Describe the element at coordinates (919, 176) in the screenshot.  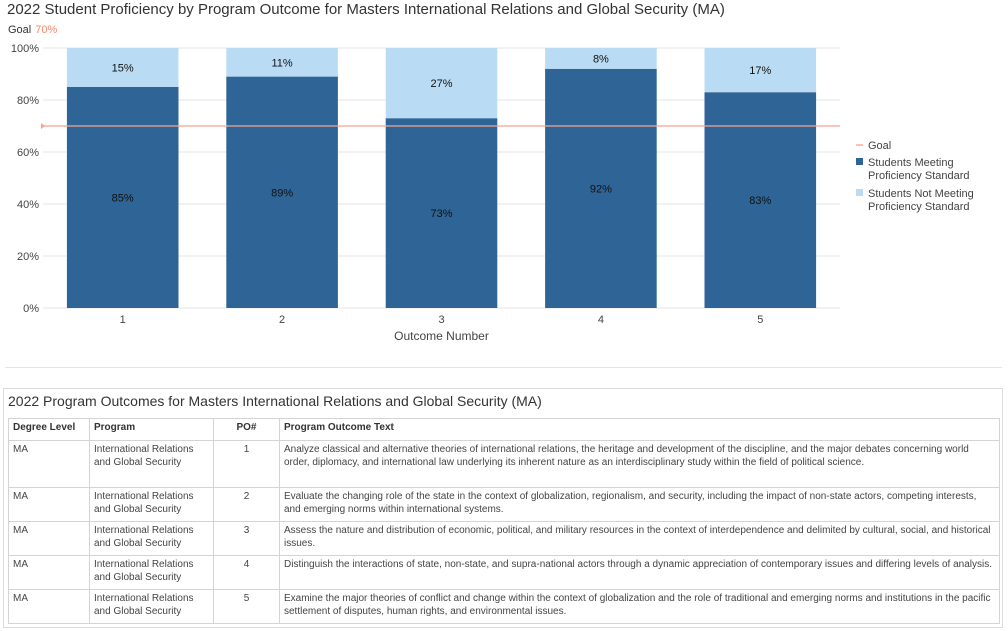
I see `legend-meeting-label: Proficiency Standard` at that location.